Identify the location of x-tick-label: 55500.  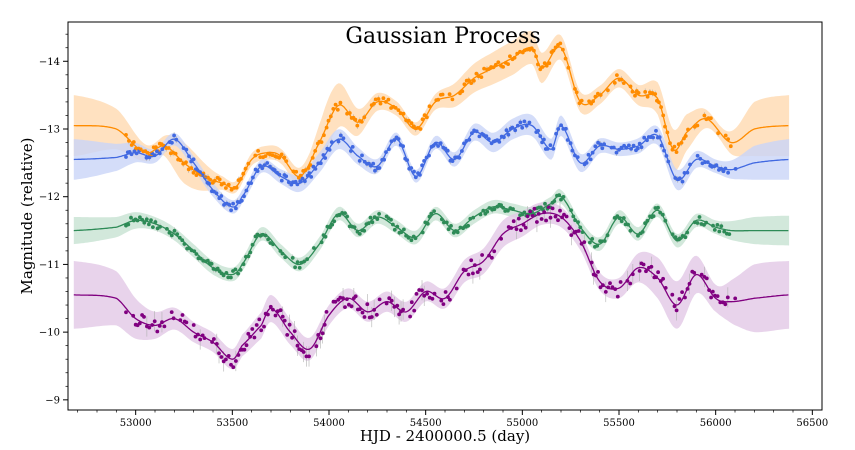
(619, 423).